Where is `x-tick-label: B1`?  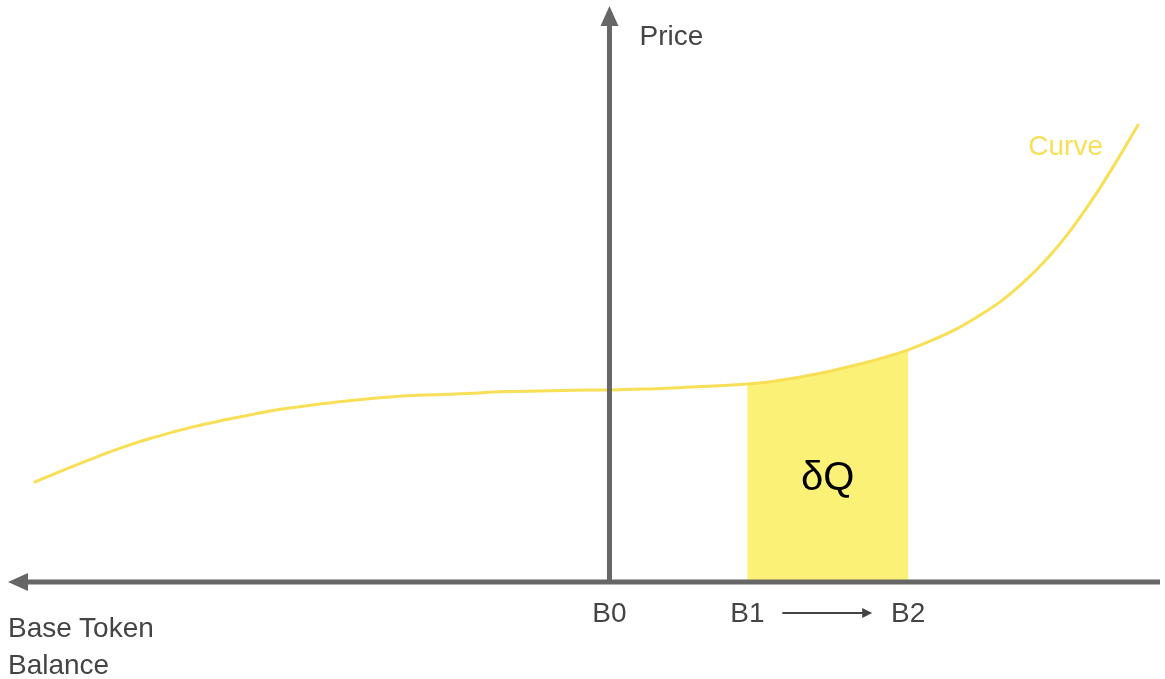 x-tick-label: B1 is located at coordinates (747, 612).